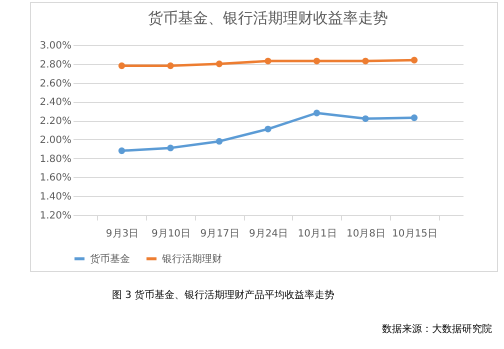 The height and width of the screenshot is (349, 504). I want to click on y-tick-label: 1.80%, so click(56, 159).